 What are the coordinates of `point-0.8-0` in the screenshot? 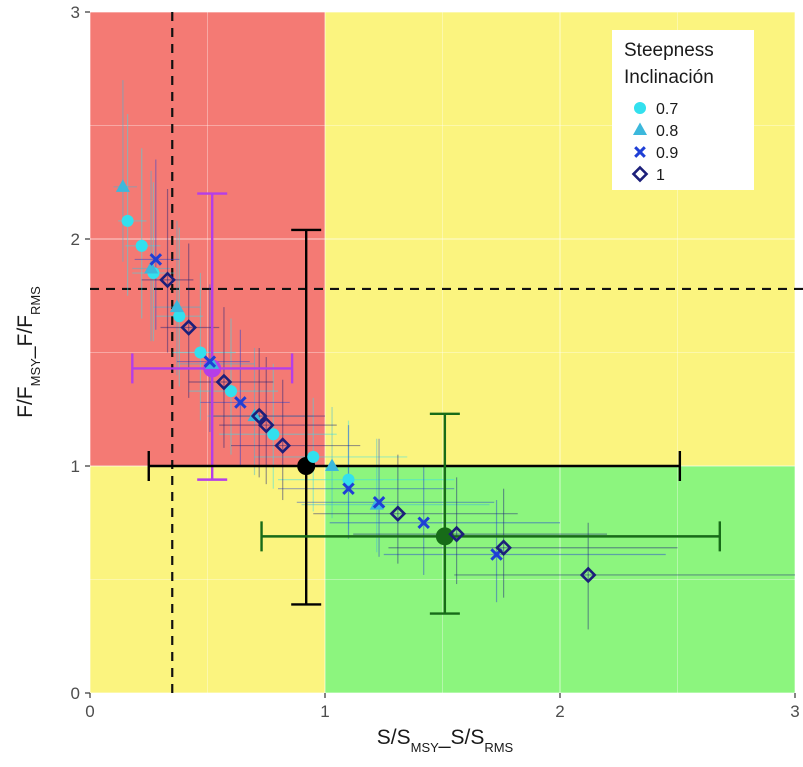 It's located at (122, 185).